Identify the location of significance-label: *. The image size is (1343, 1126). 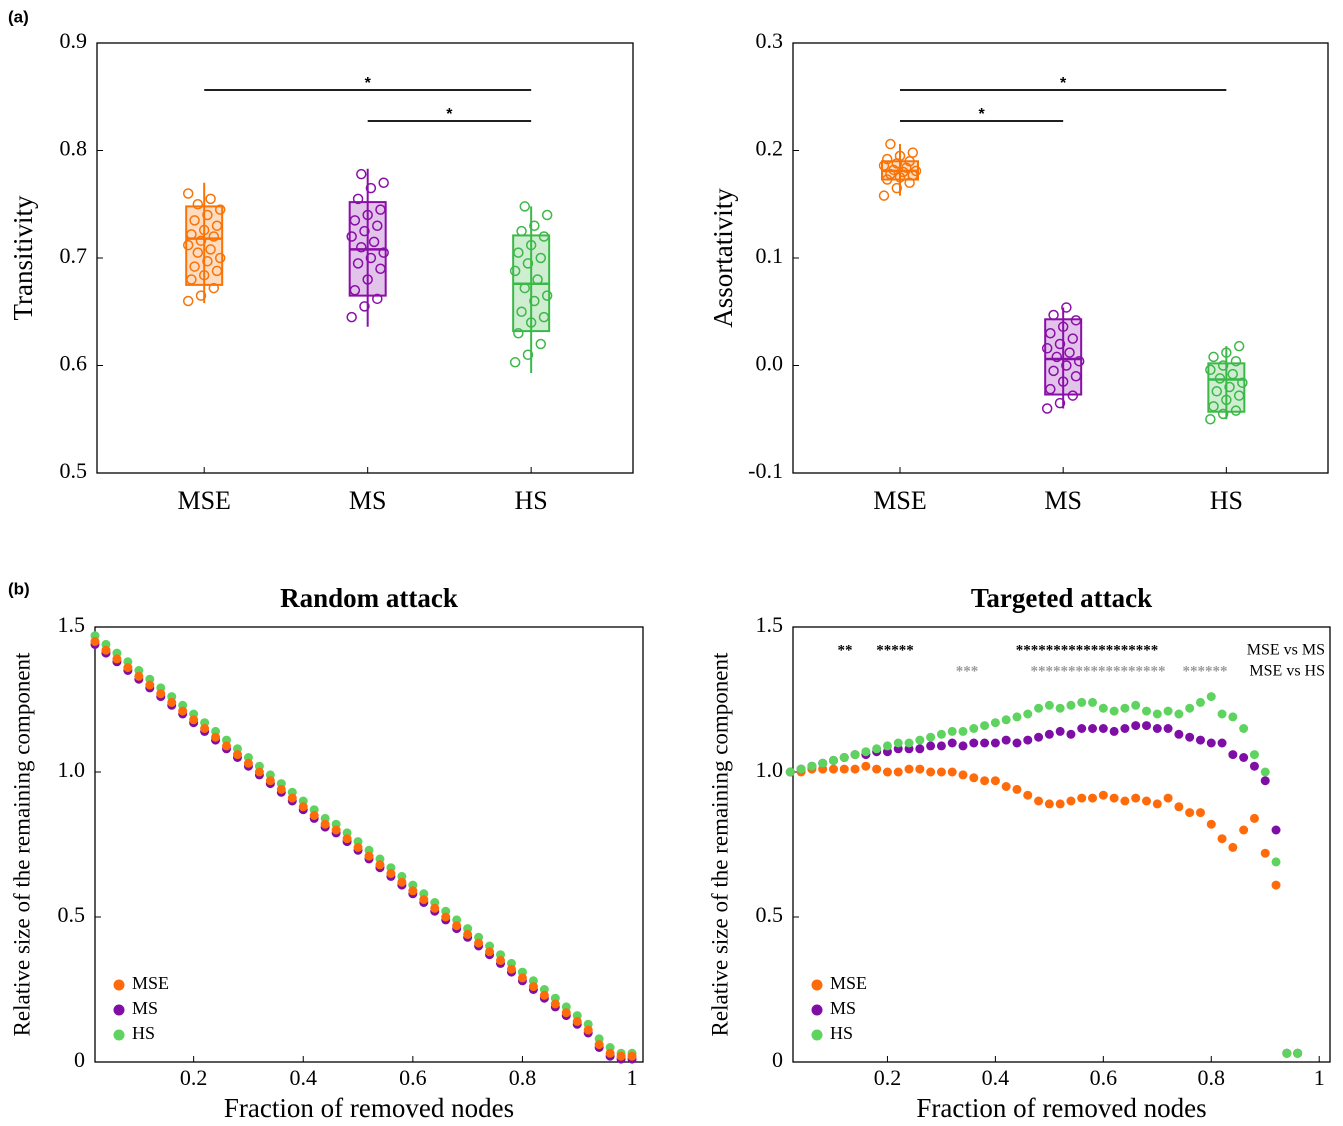
(449, 114).